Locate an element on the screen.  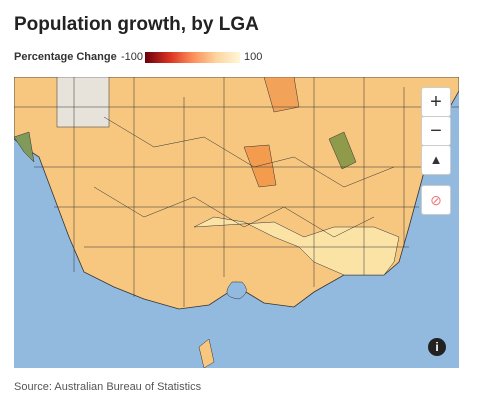
title: Population growth, by LGA is located at coordinates (136, 24).